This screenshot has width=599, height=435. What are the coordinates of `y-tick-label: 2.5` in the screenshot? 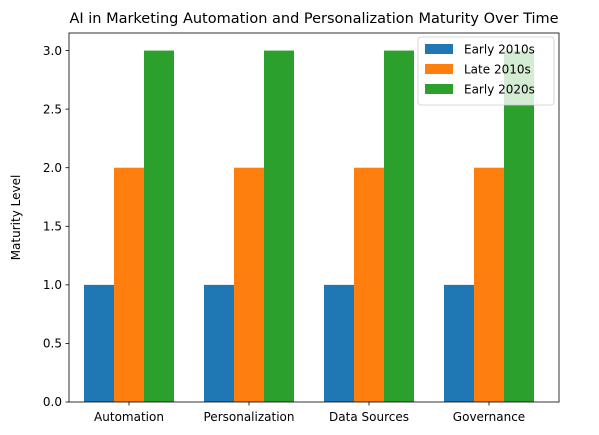 It's located at (52, 109).